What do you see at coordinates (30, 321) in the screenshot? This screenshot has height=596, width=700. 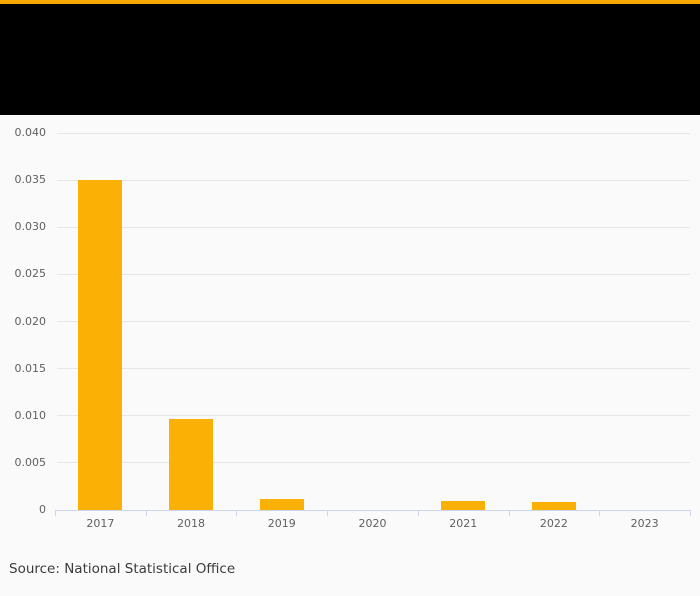 I see `y-axis-label: 0.020` at bounding box center [30, 321].